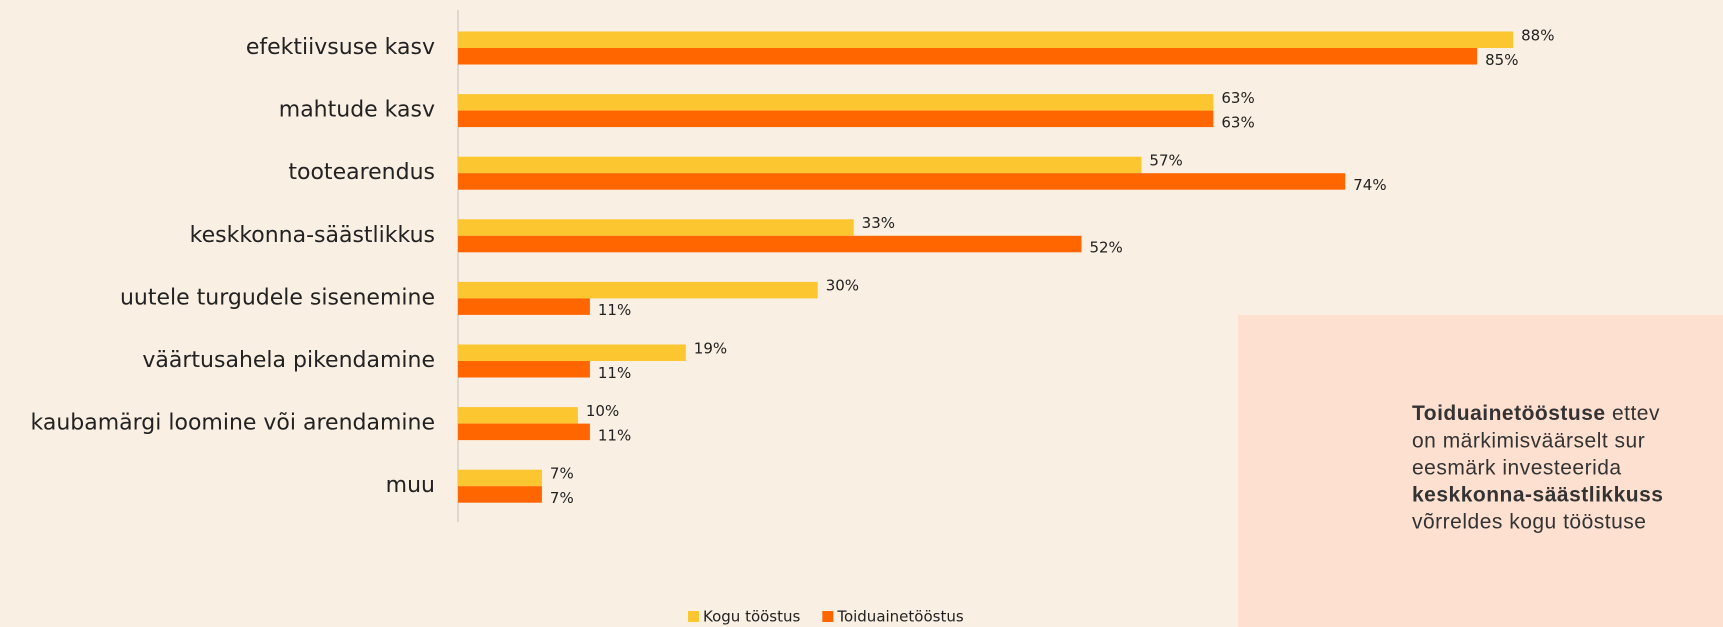 The height and width of the screenshot is (627, 1723). Describe the element at coordinates (340, 47) in the screenshot. I see `category-label: efektiivsuse kasv` at that location.